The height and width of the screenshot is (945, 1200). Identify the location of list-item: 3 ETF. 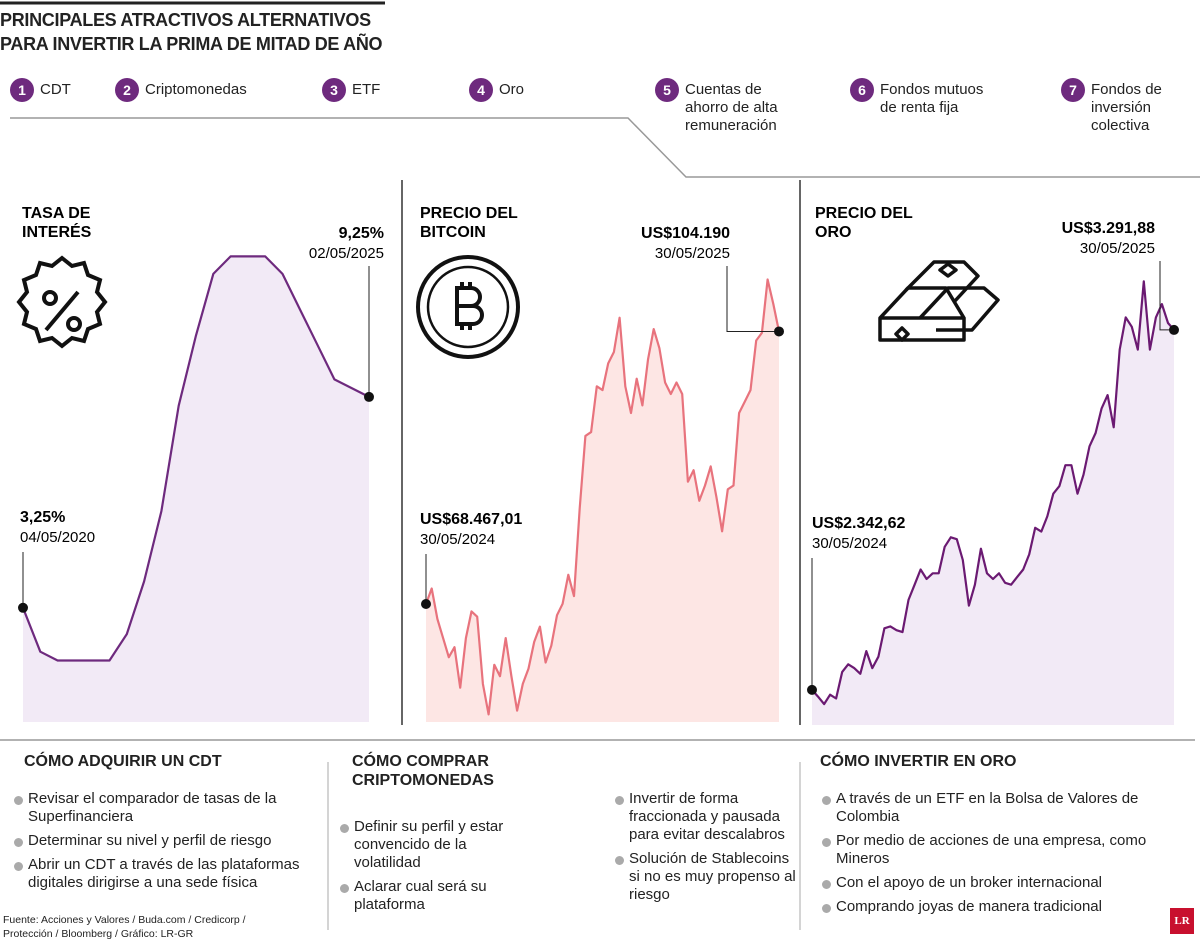
(351, 90).